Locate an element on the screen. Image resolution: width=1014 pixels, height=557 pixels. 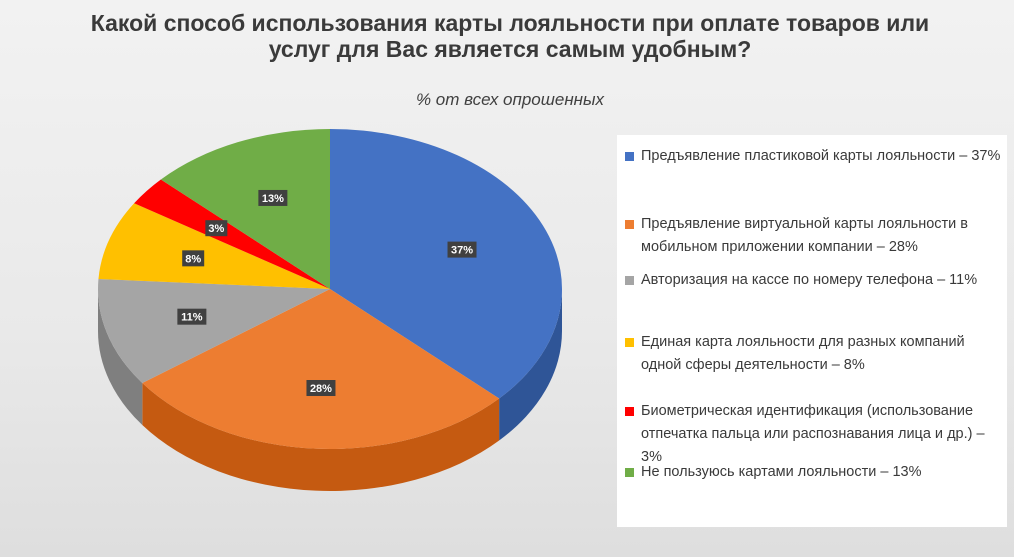
data-label-text: 37% is located at coordinates (462, 251).